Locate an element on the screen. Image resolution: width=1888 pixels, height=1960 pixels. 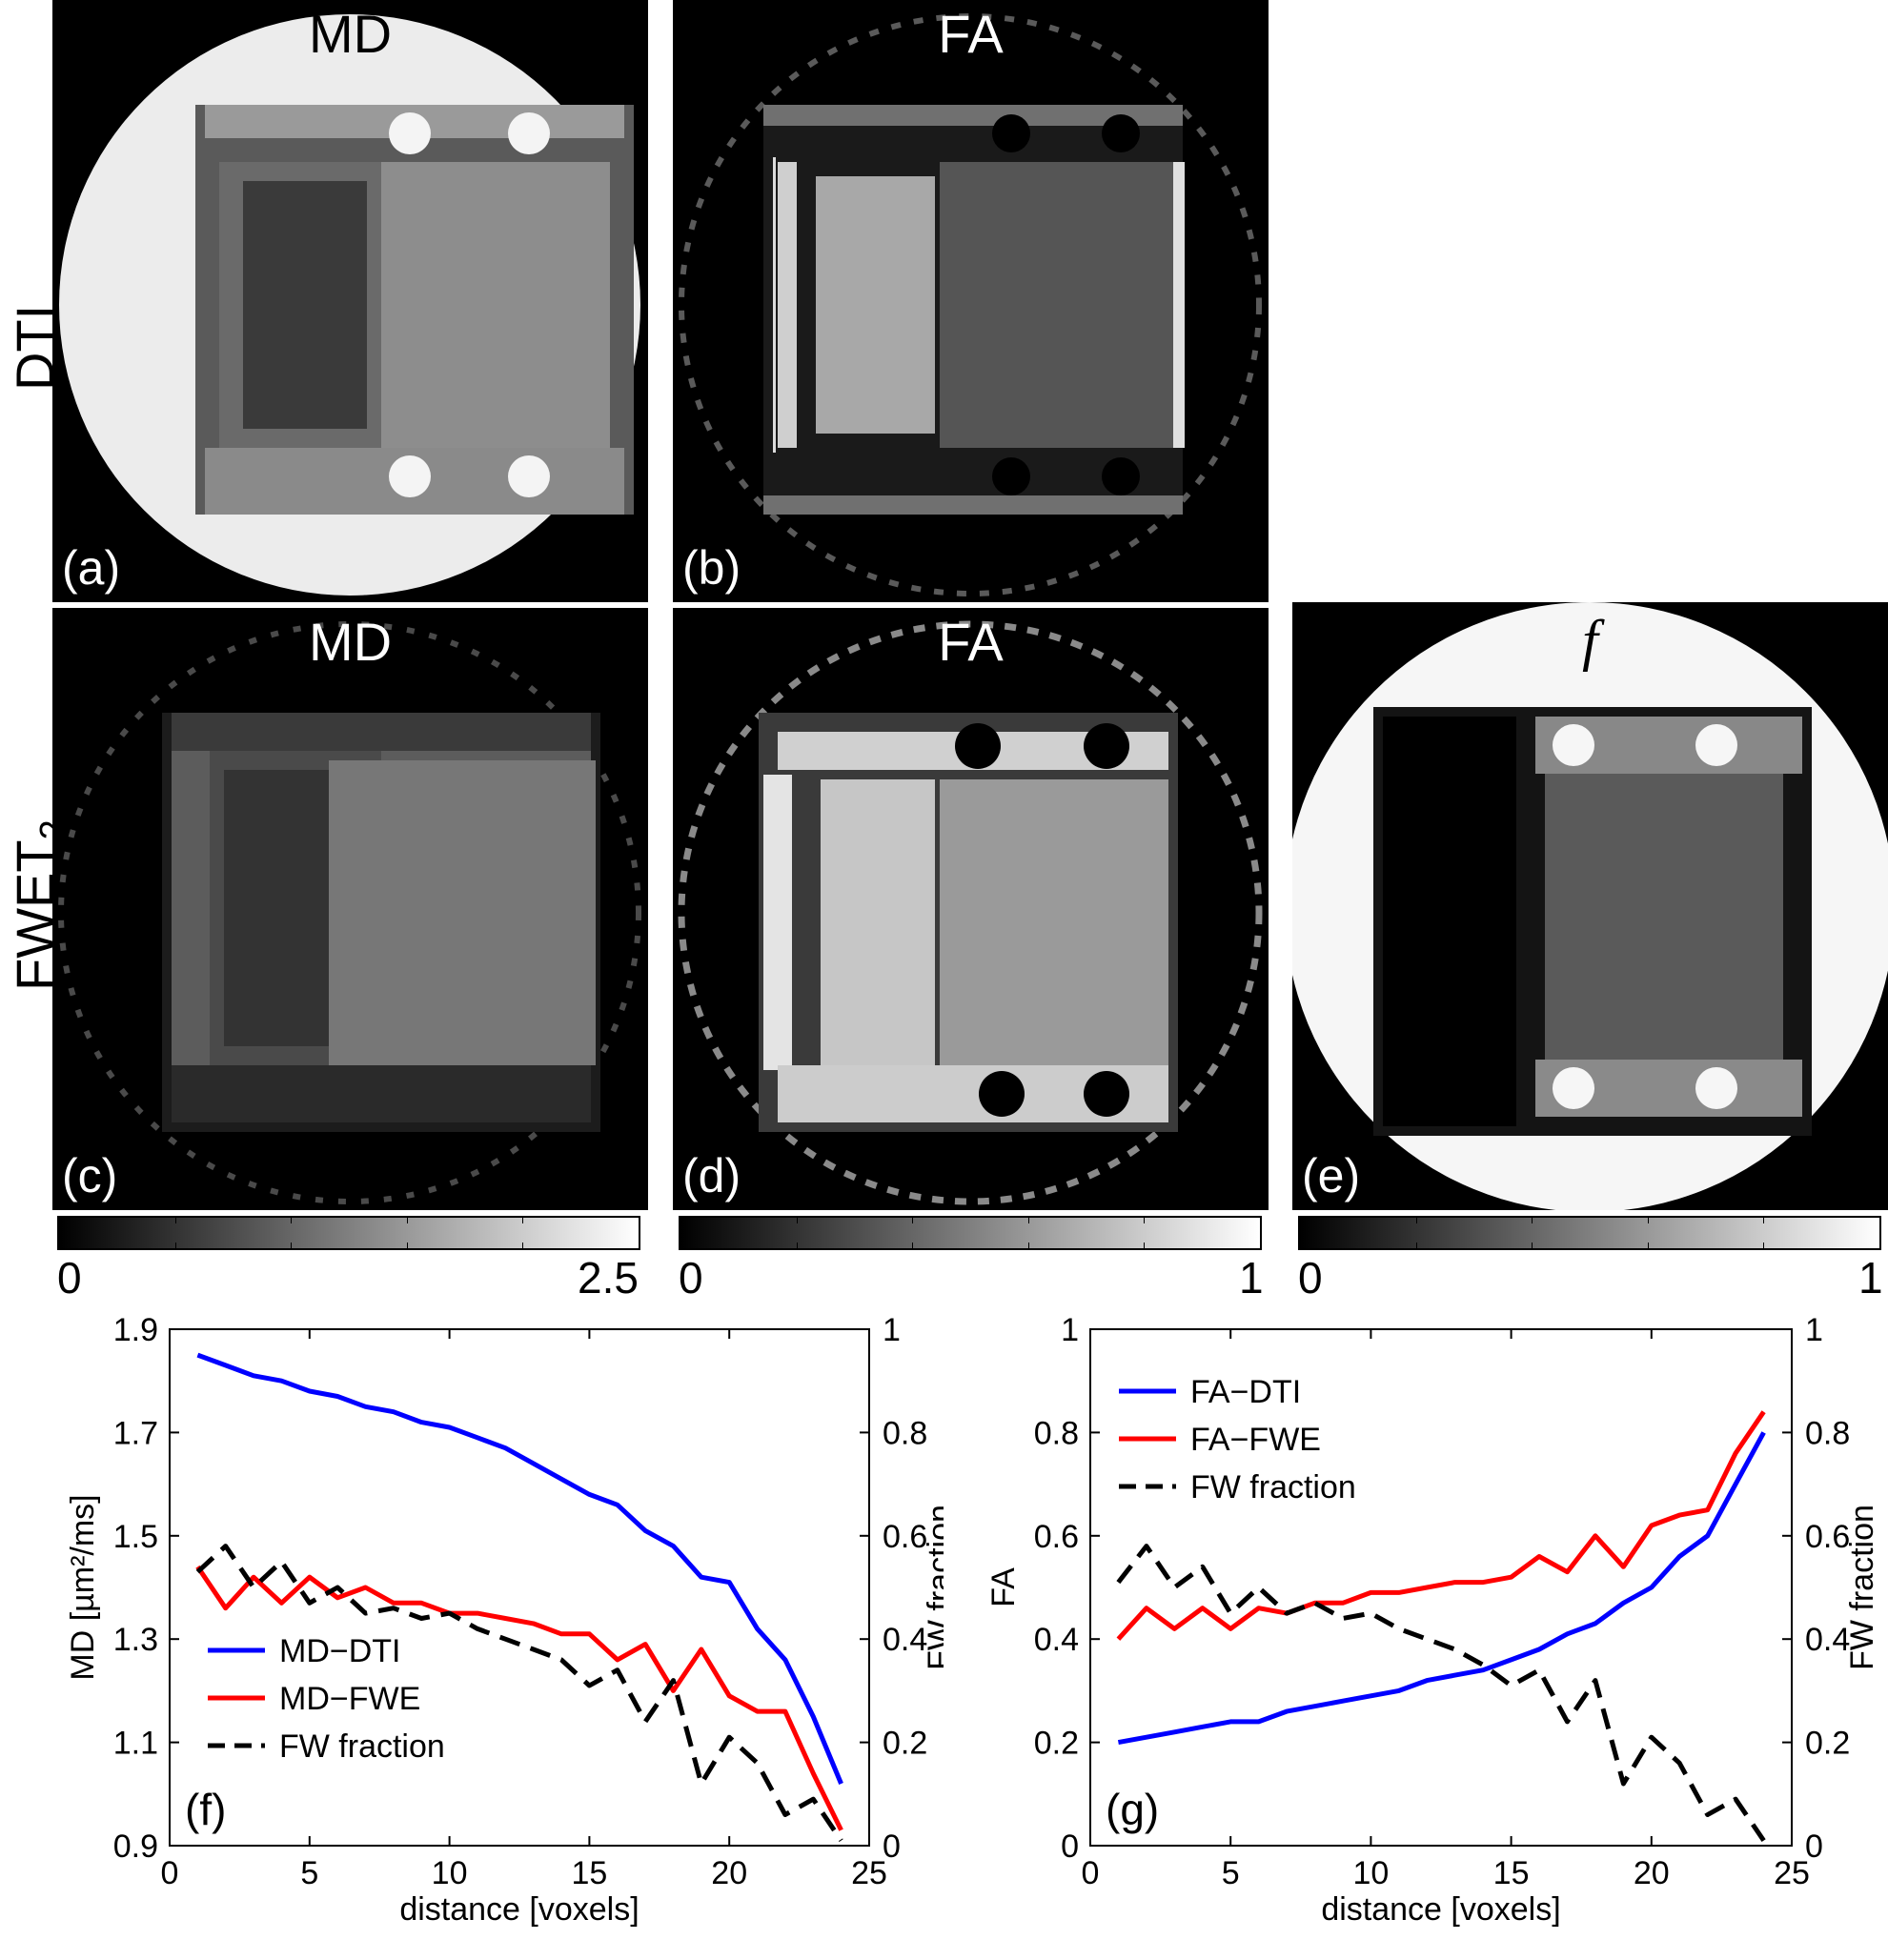
chart-f-ytick-right-label: 0.4 is located at coordinates (905, 1640).